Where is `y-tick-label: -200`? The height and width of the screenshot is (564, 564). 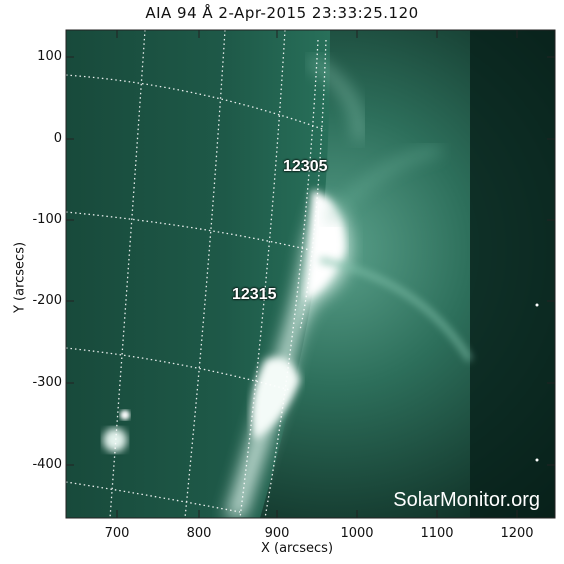
y-tick-label: -200 is located at coordinates (47, 300).